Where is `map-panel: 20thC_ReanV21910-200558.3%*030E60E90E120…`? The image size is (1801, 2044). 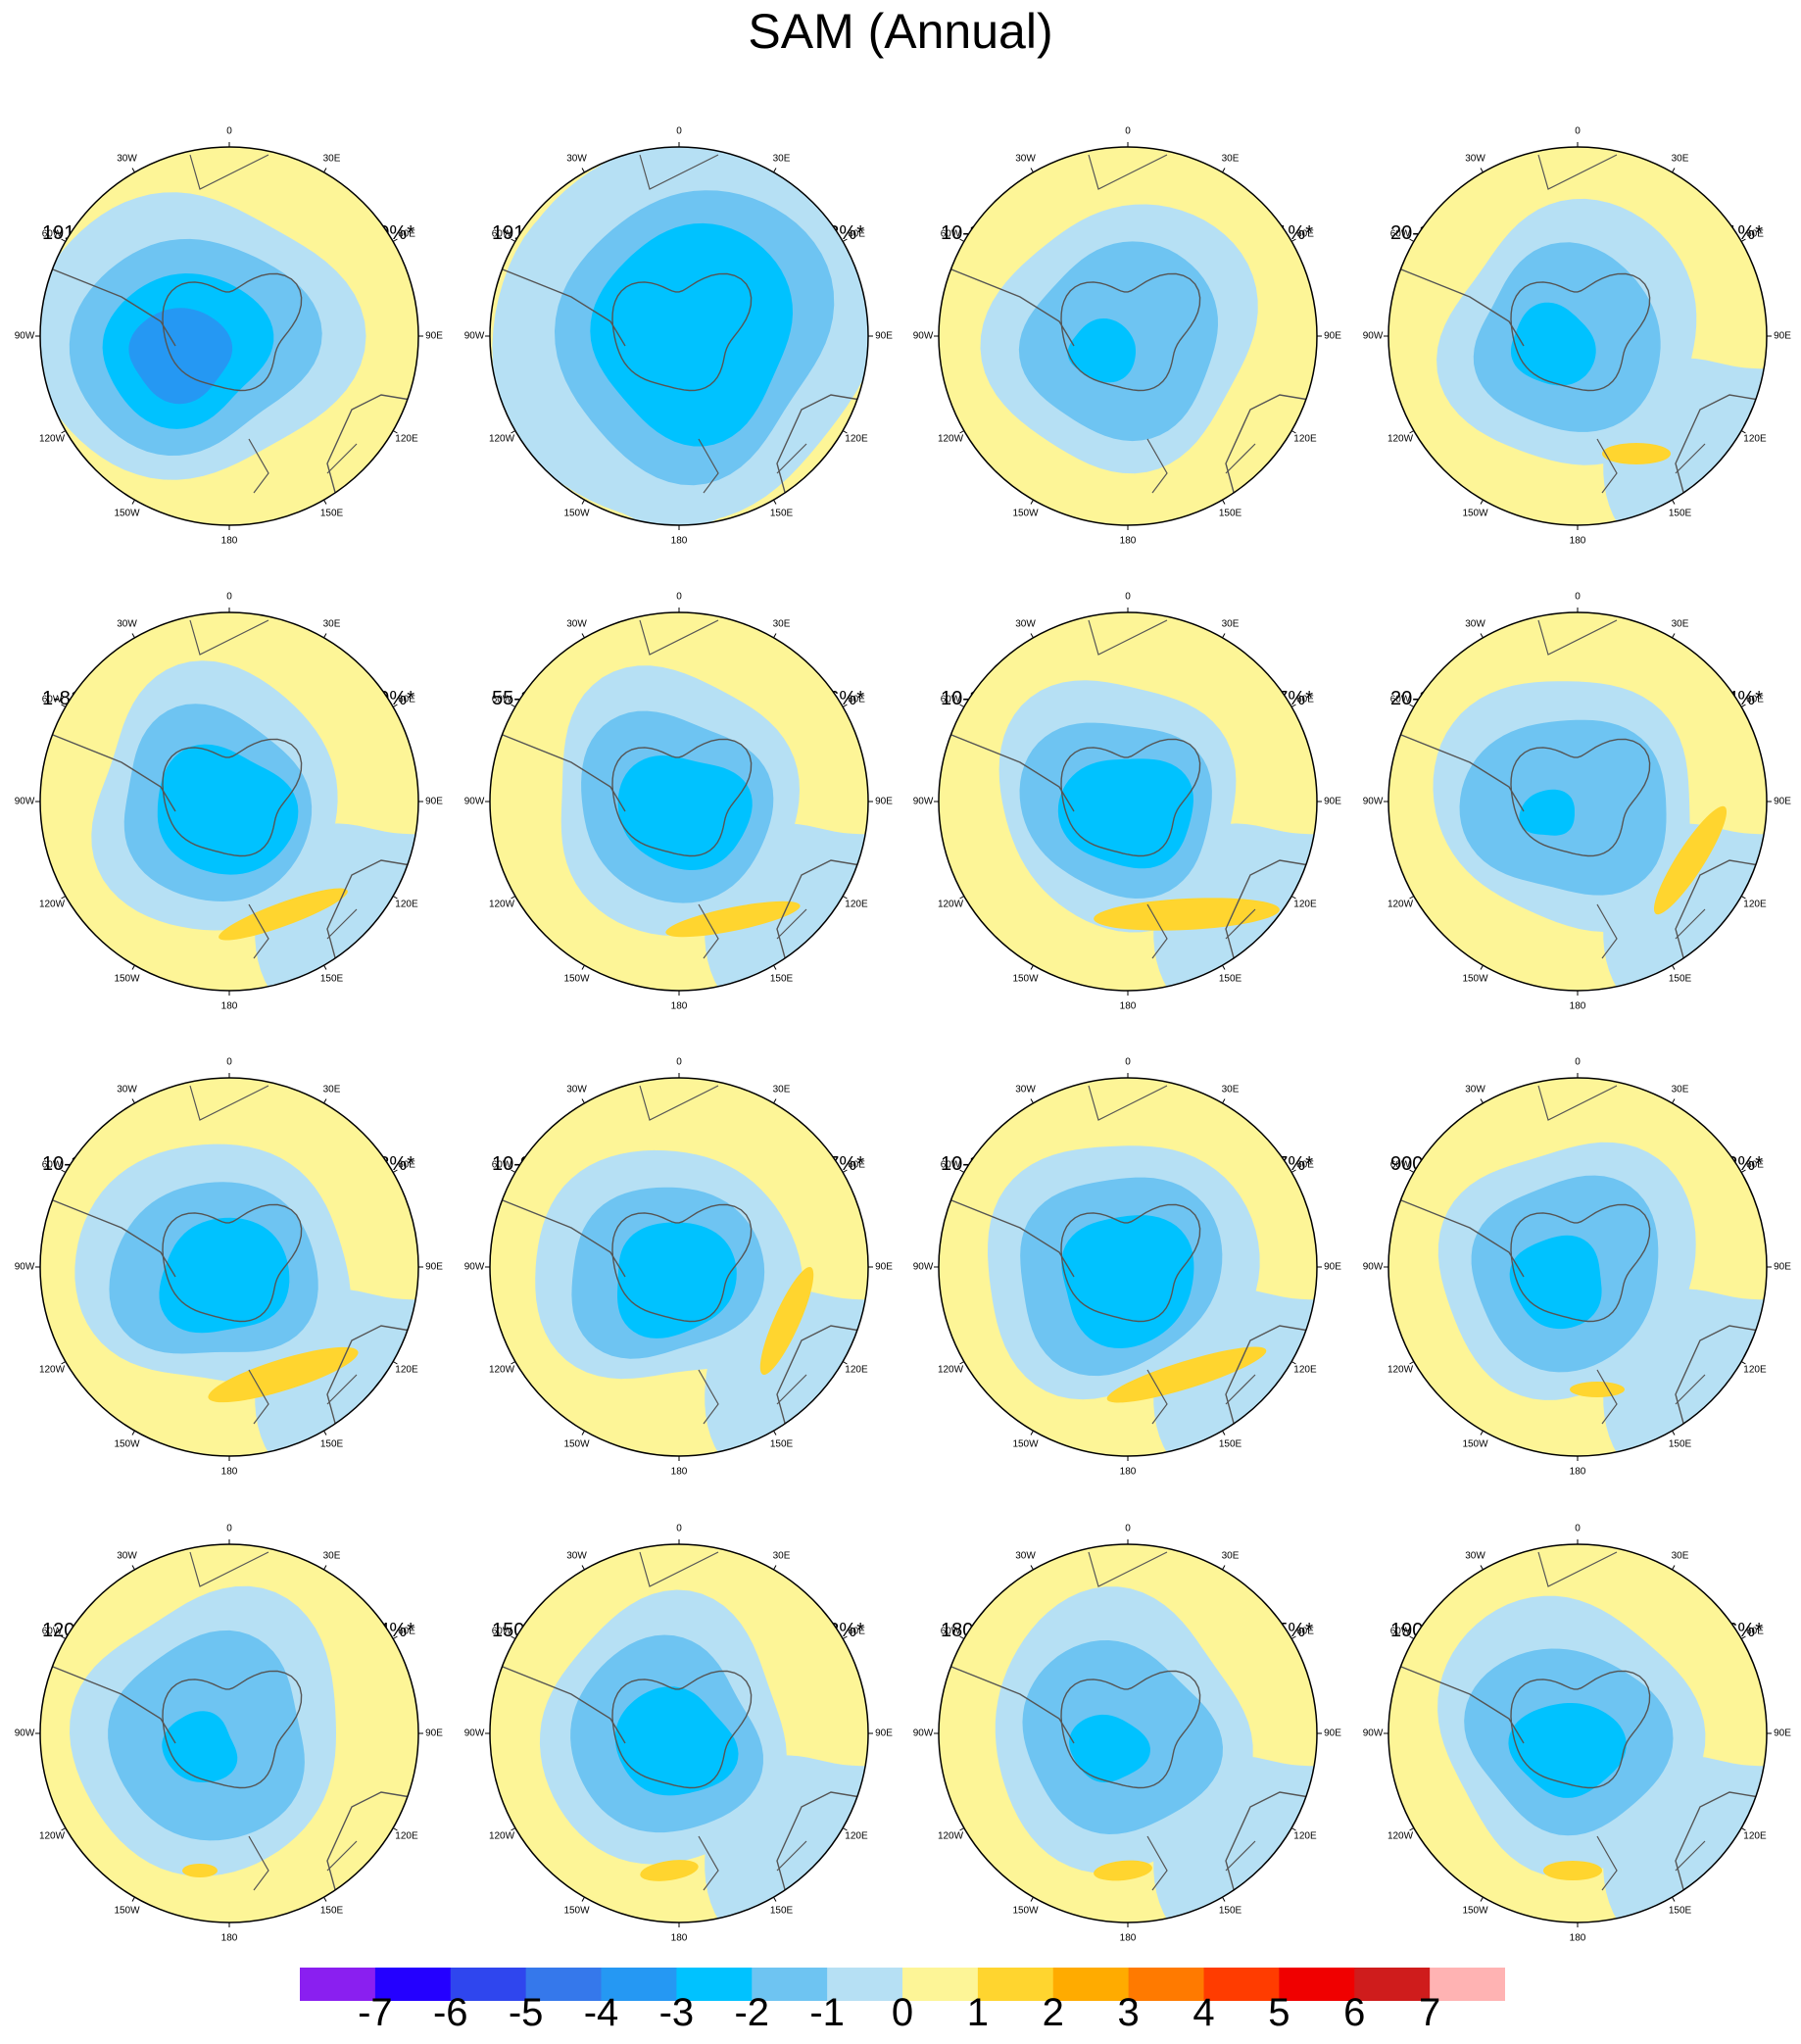
map-panel: 20thC_ReanV21910-200558.3%*030E60E90E120… is located at coordinates (679, 321).